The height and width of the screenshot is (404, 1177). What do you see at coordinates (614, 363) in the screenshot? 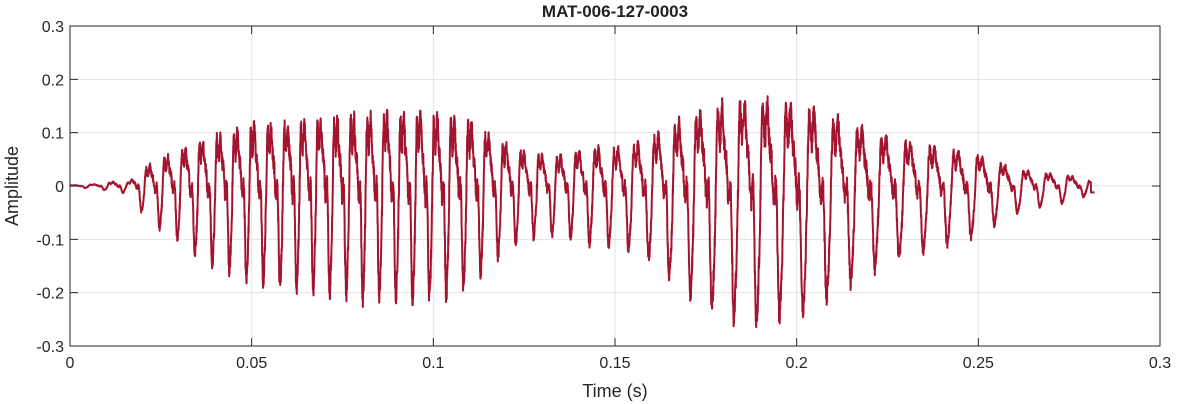
I see `x-tick-label: 0.15` at bounding box center [614, 363].